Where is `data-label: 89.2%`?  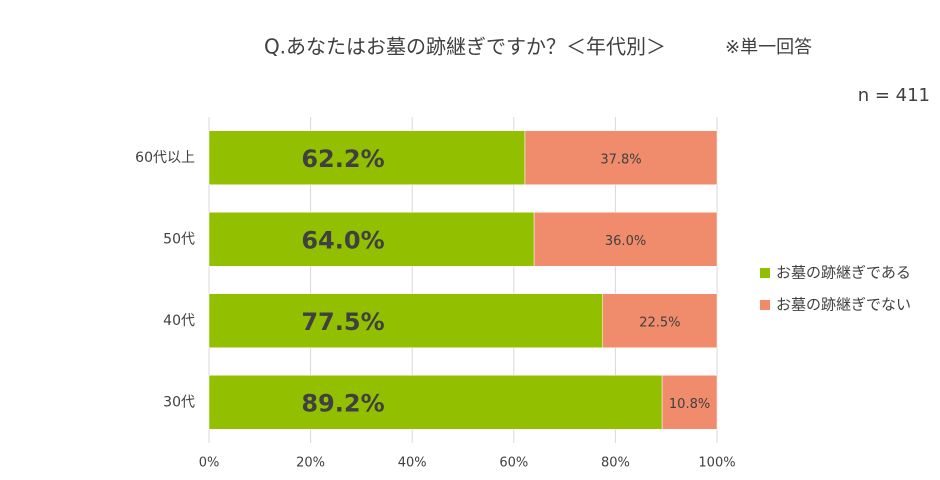 data-label: 89.2% is located at coordinates (342, 403).